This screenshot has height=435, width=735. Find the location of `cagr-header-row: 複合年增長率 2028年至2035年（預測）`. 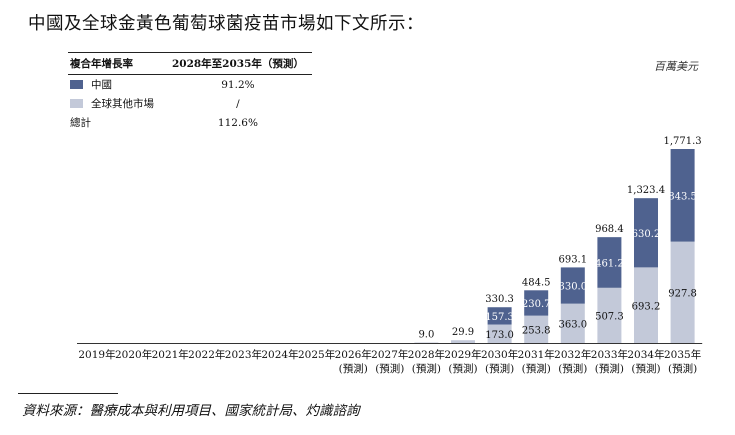

cagr-header-row: 複合年增長率 2028年至2035年（預測） is located at coordinates (190, 63).